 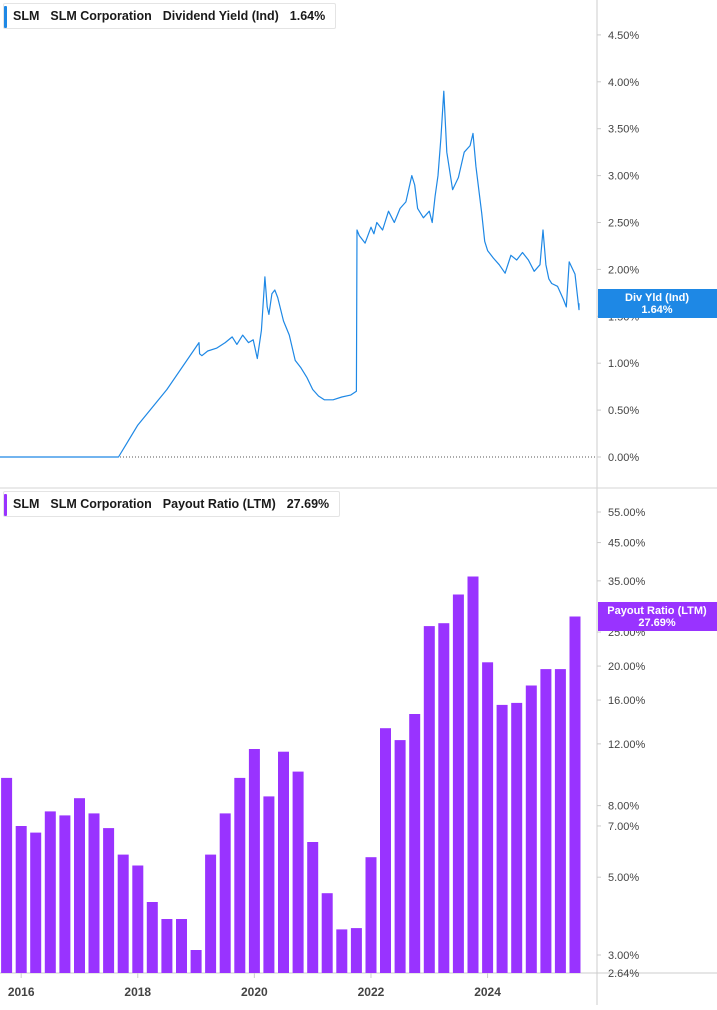 I want to click on current-payout-tag-value: 27.69%, so click(x=657, y=623).